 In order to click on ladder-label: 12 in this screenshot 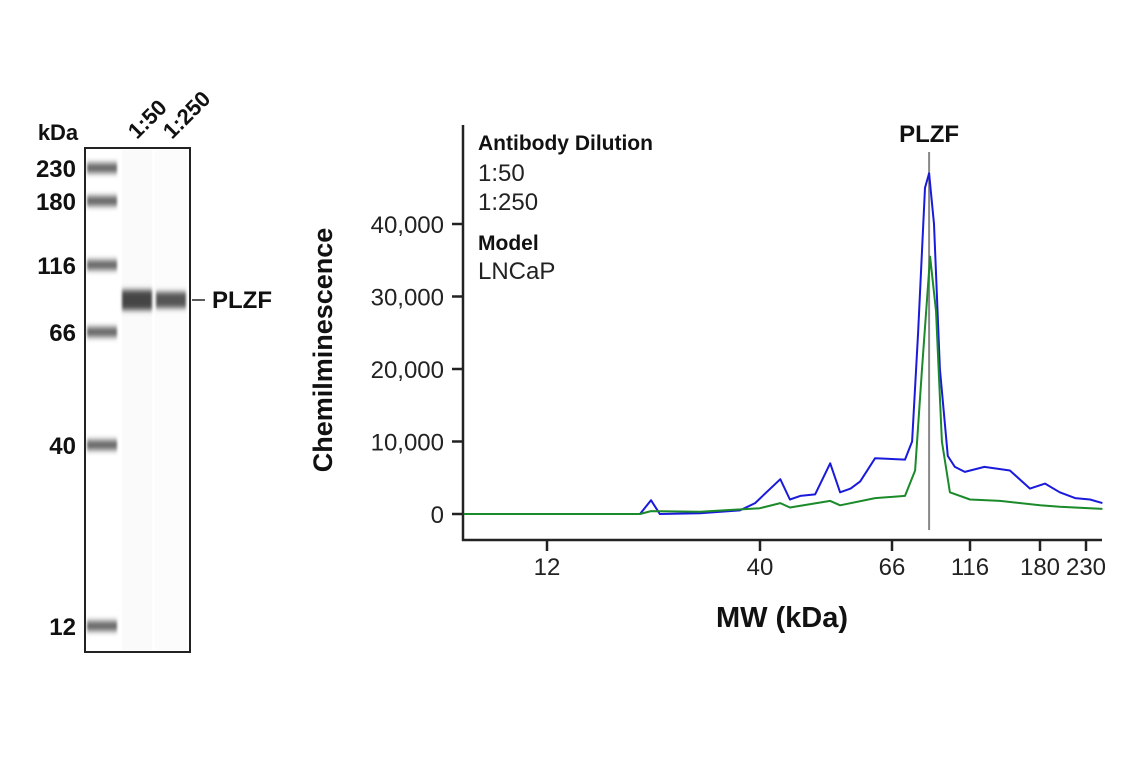, I will do `click(62, 627)`.